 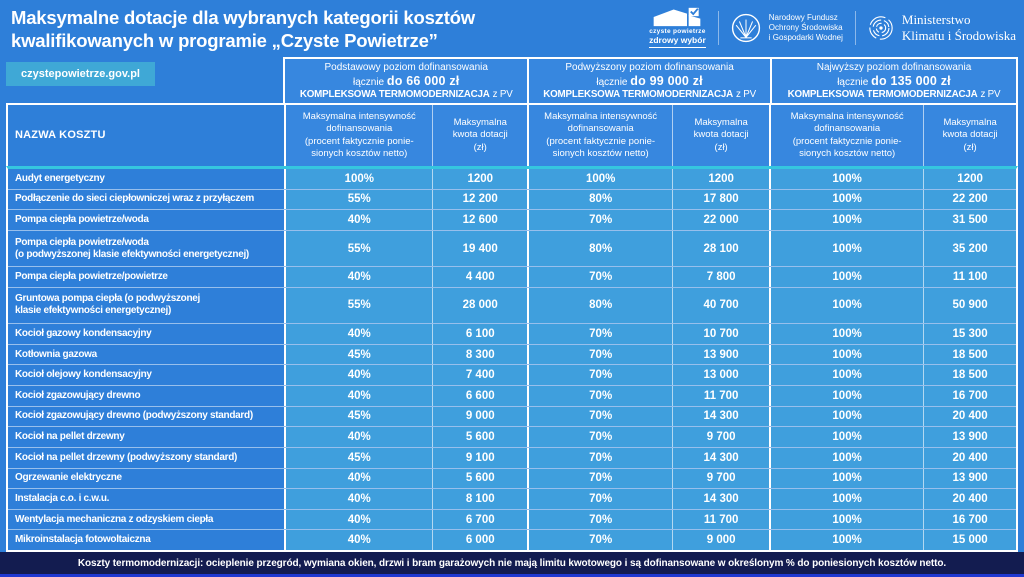 What do you see at coordinates (969, 334) in the screenshot?
I see `value-cell: 15 300` at bounding box center [969, 334].